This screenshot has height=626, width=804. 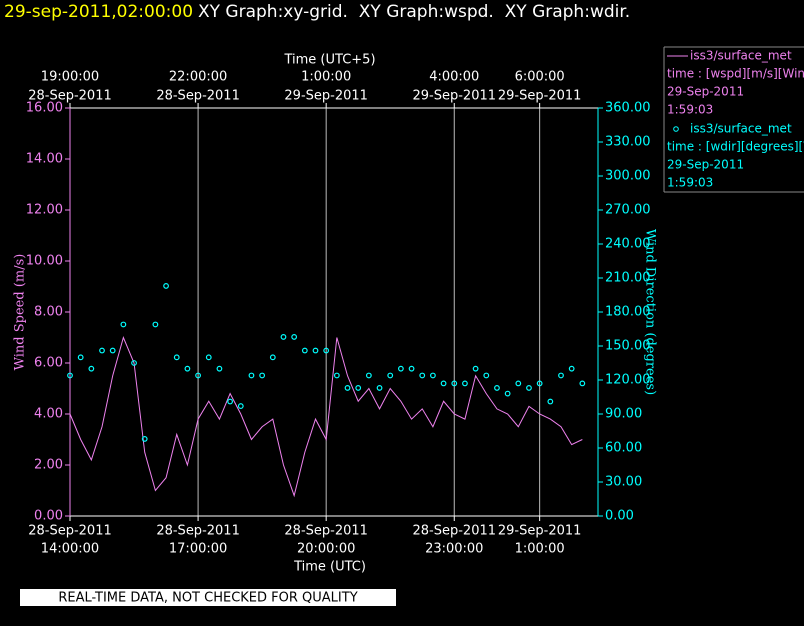 I want to click on x-tick-label: 14:00:00, so click(x=70, y=549).